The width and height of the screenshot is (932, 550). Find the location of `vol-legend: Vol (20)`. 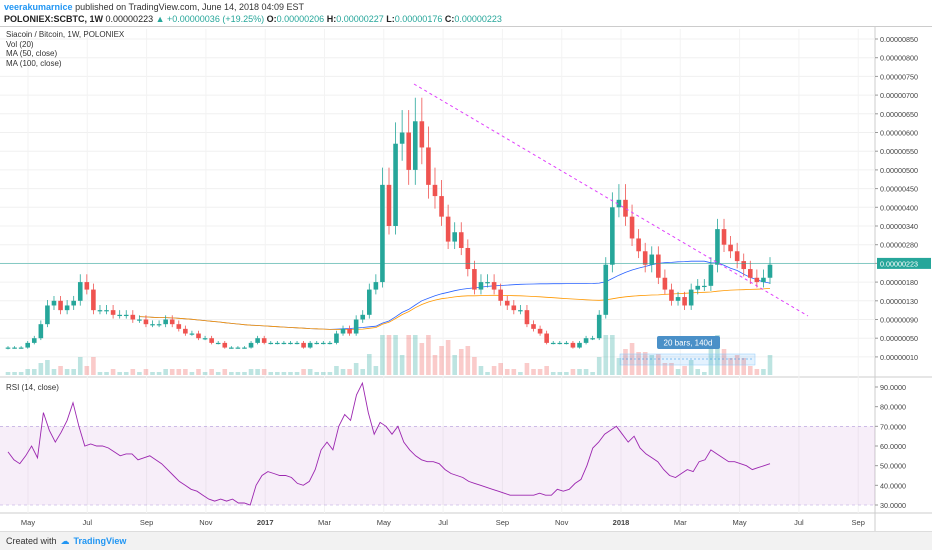

vol-legend: Vol (20) is located at coordinates (20, 44).